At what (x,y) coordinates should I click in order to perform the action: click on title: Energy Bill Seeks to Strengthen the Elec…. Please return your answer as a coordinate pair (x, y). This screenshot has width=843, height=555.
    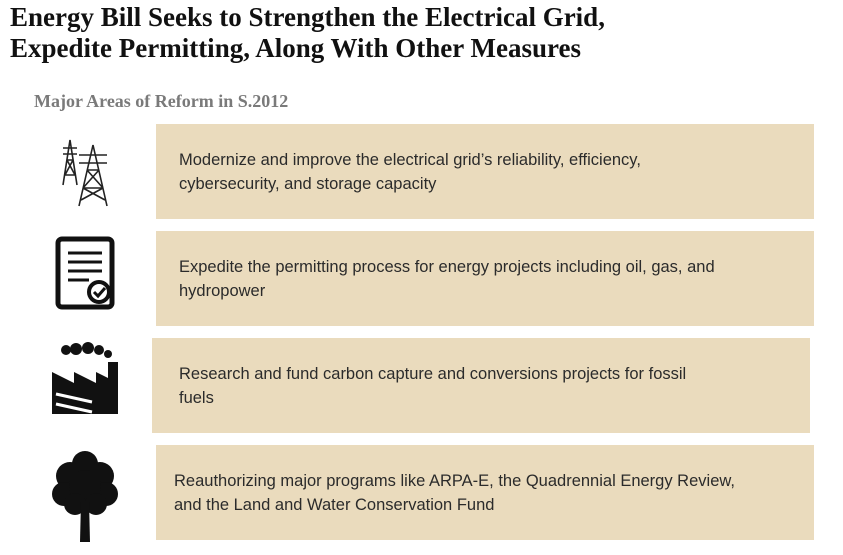
    Looking at the image, I should click on (307, 33).